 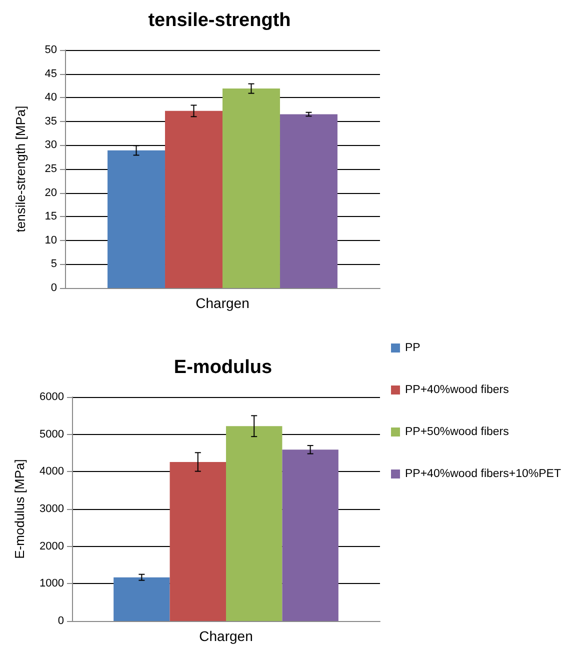 What do you see at coordinates (50, 50) in the screenshot?
I see `y-tick-label: 50` at bounding box center [50, 50].